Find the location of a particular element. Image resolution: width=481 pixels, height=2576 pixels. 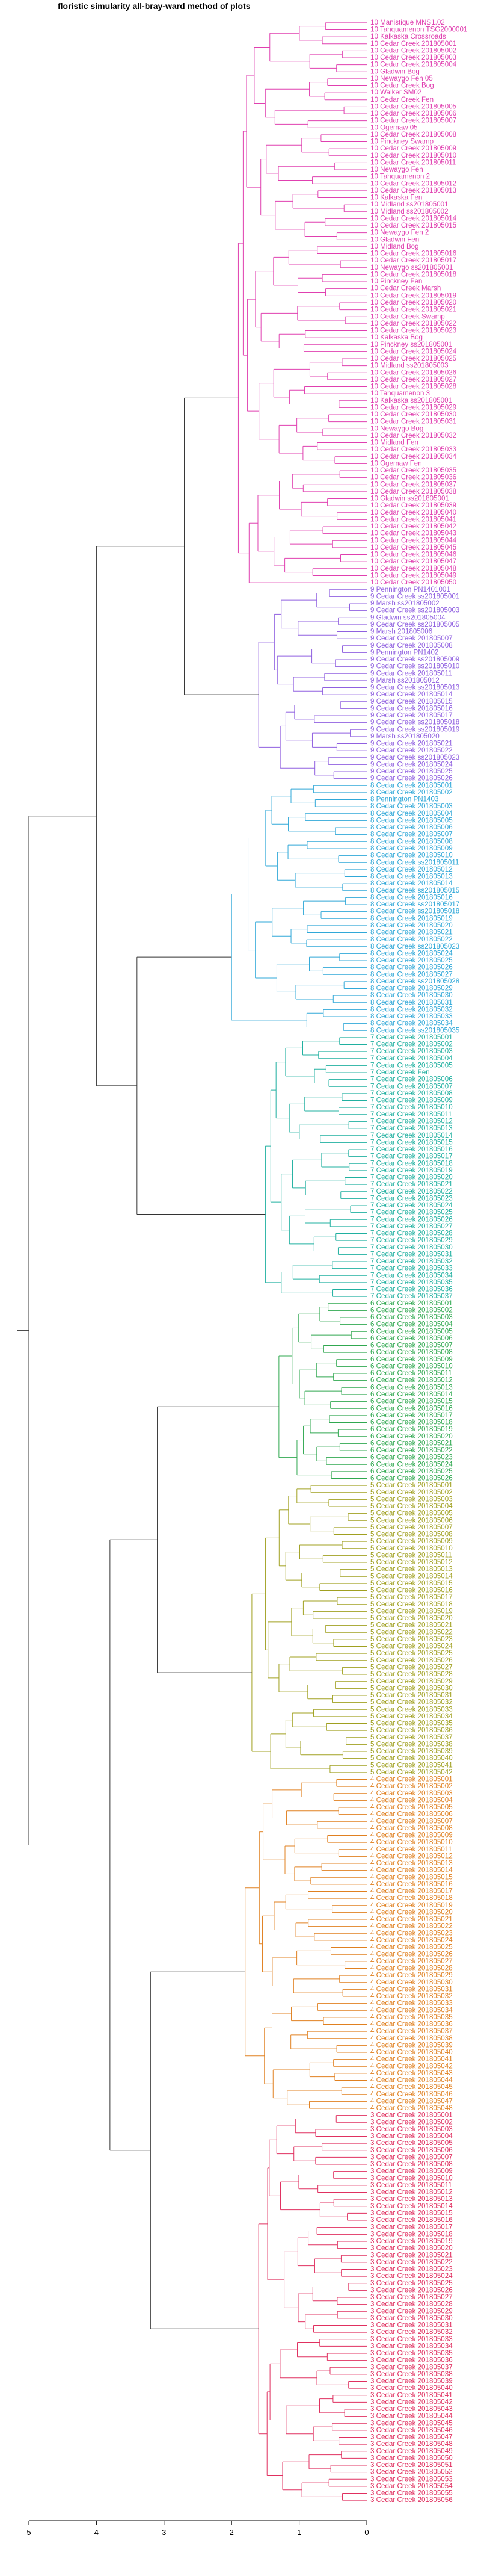

leaf-label: 10 Cedar Creek 201805011 is located at coordinates (413, 162).